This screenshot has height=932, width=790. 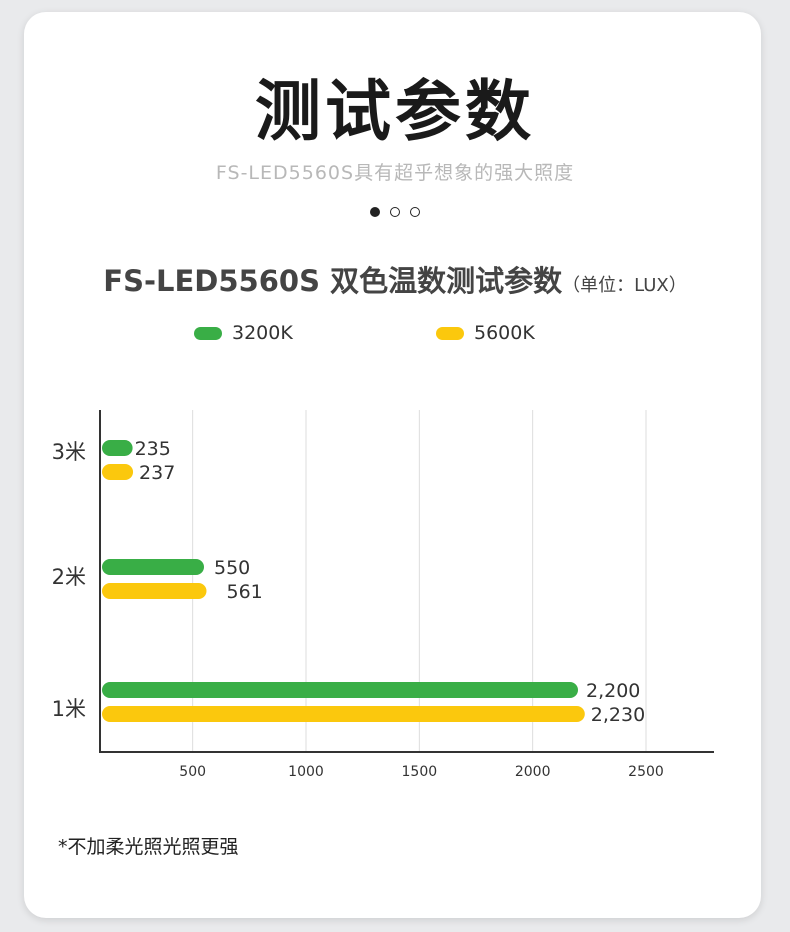 What do you see at coordinates (618, 715) in the screenshot?
I see `data-label: 2,230` at bounding box center [618, 715].